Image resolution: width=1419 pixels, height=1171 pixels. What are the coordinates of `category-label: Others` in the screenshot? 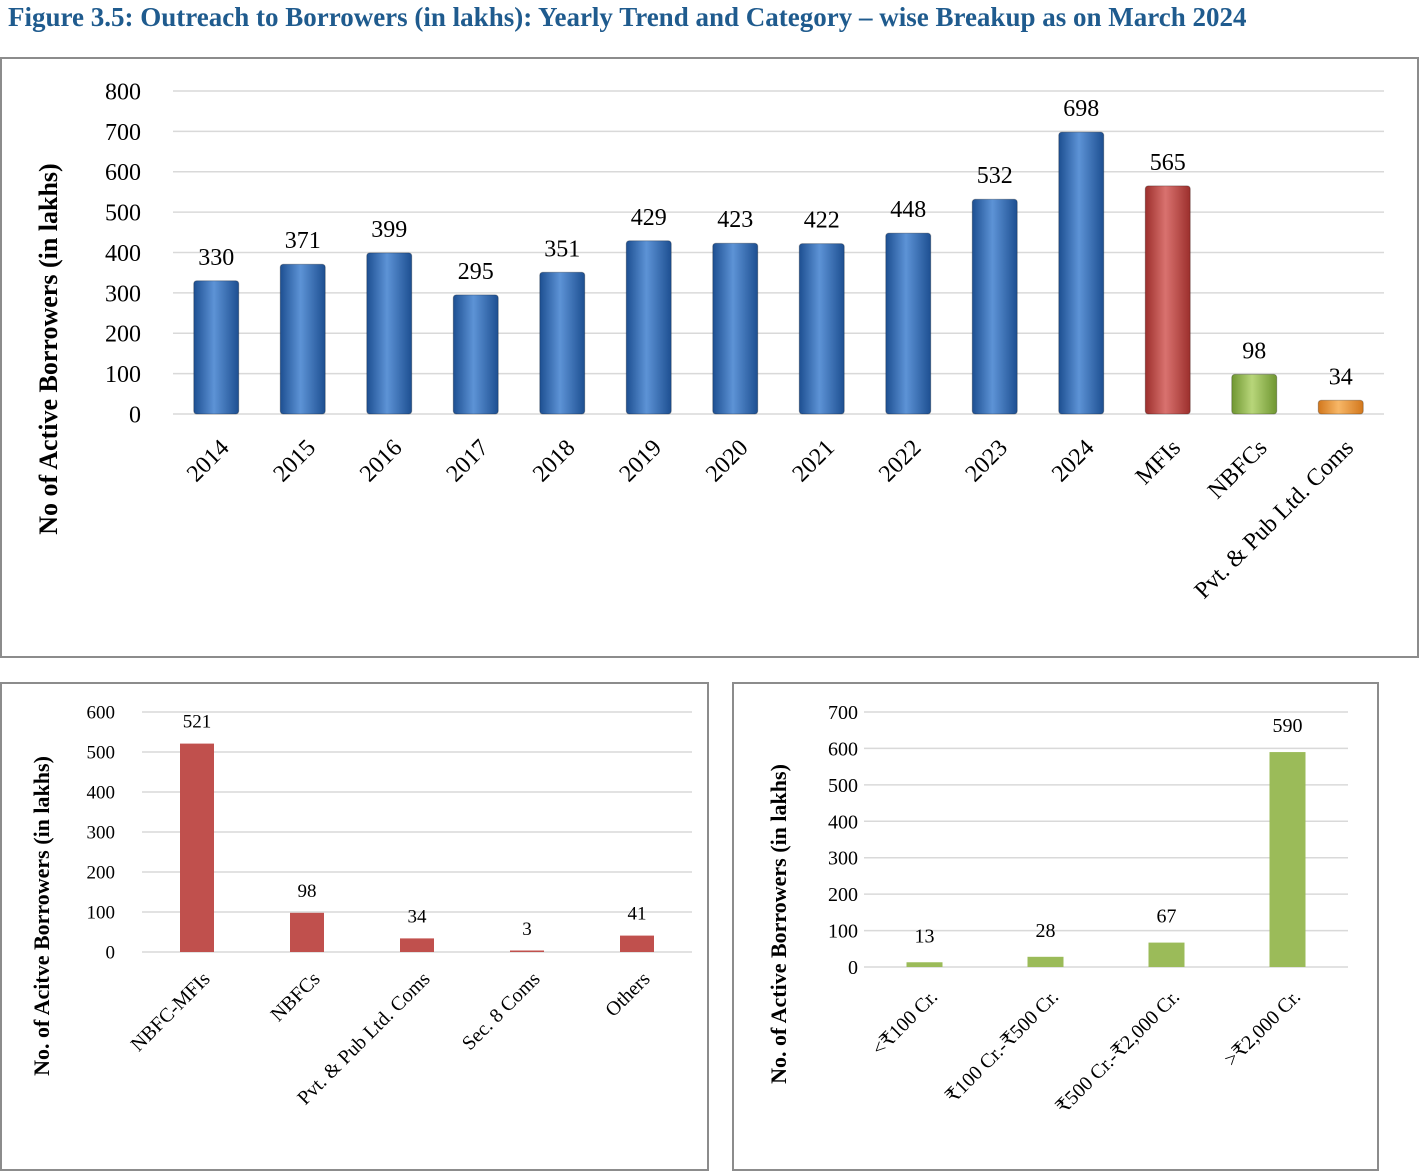 It's located at (627, 994).